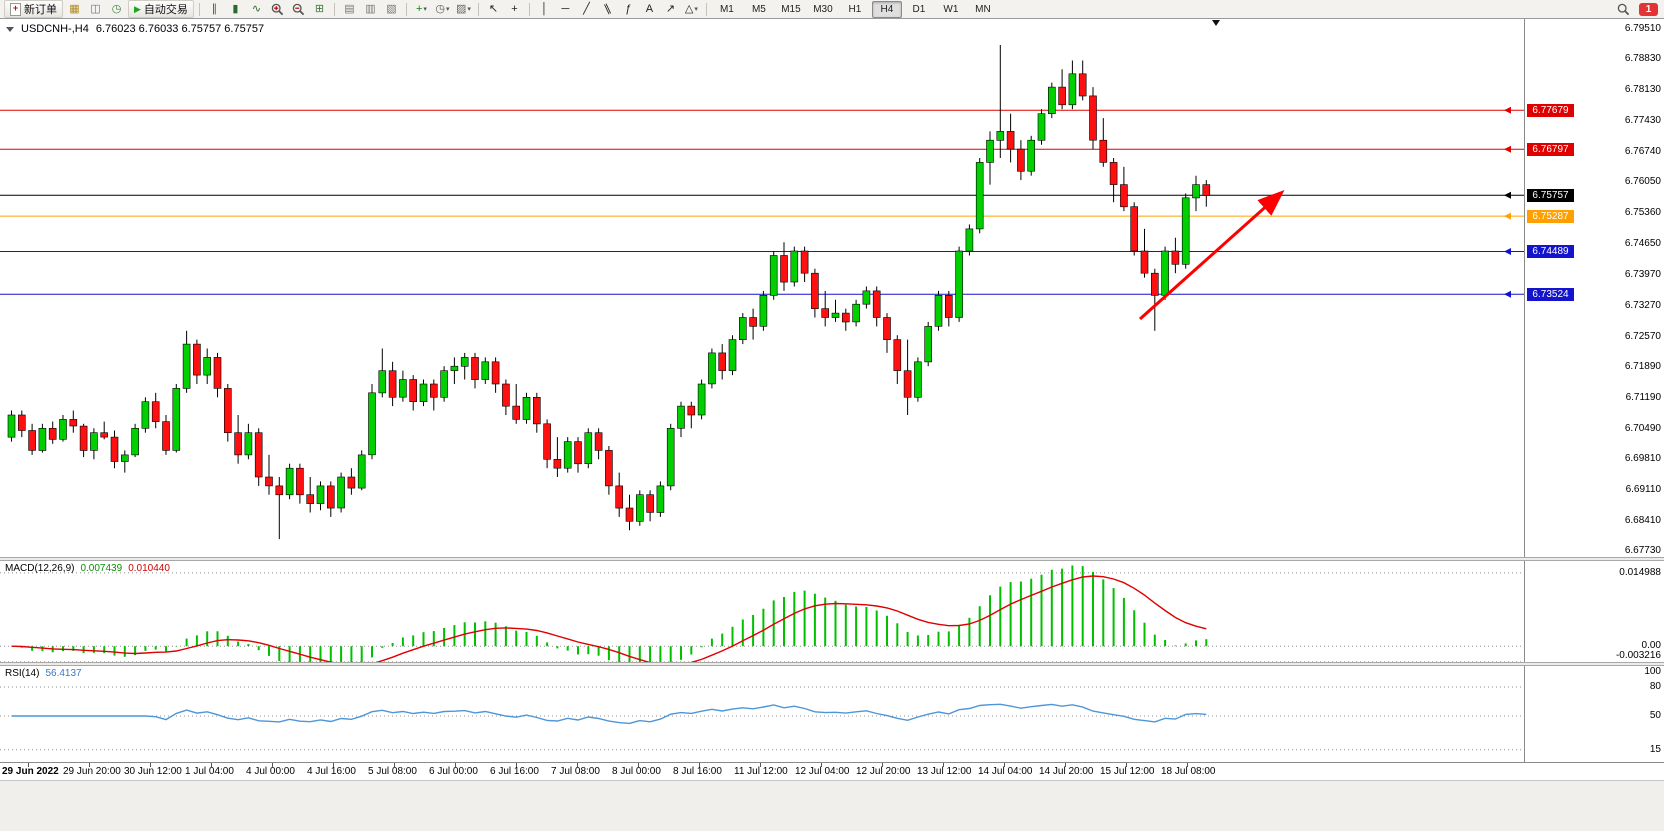  What do you see at coordinates (628, 8) in the screenshot?
I see `fibonacci-icon: ƒ` at bounding box center [628, 8].